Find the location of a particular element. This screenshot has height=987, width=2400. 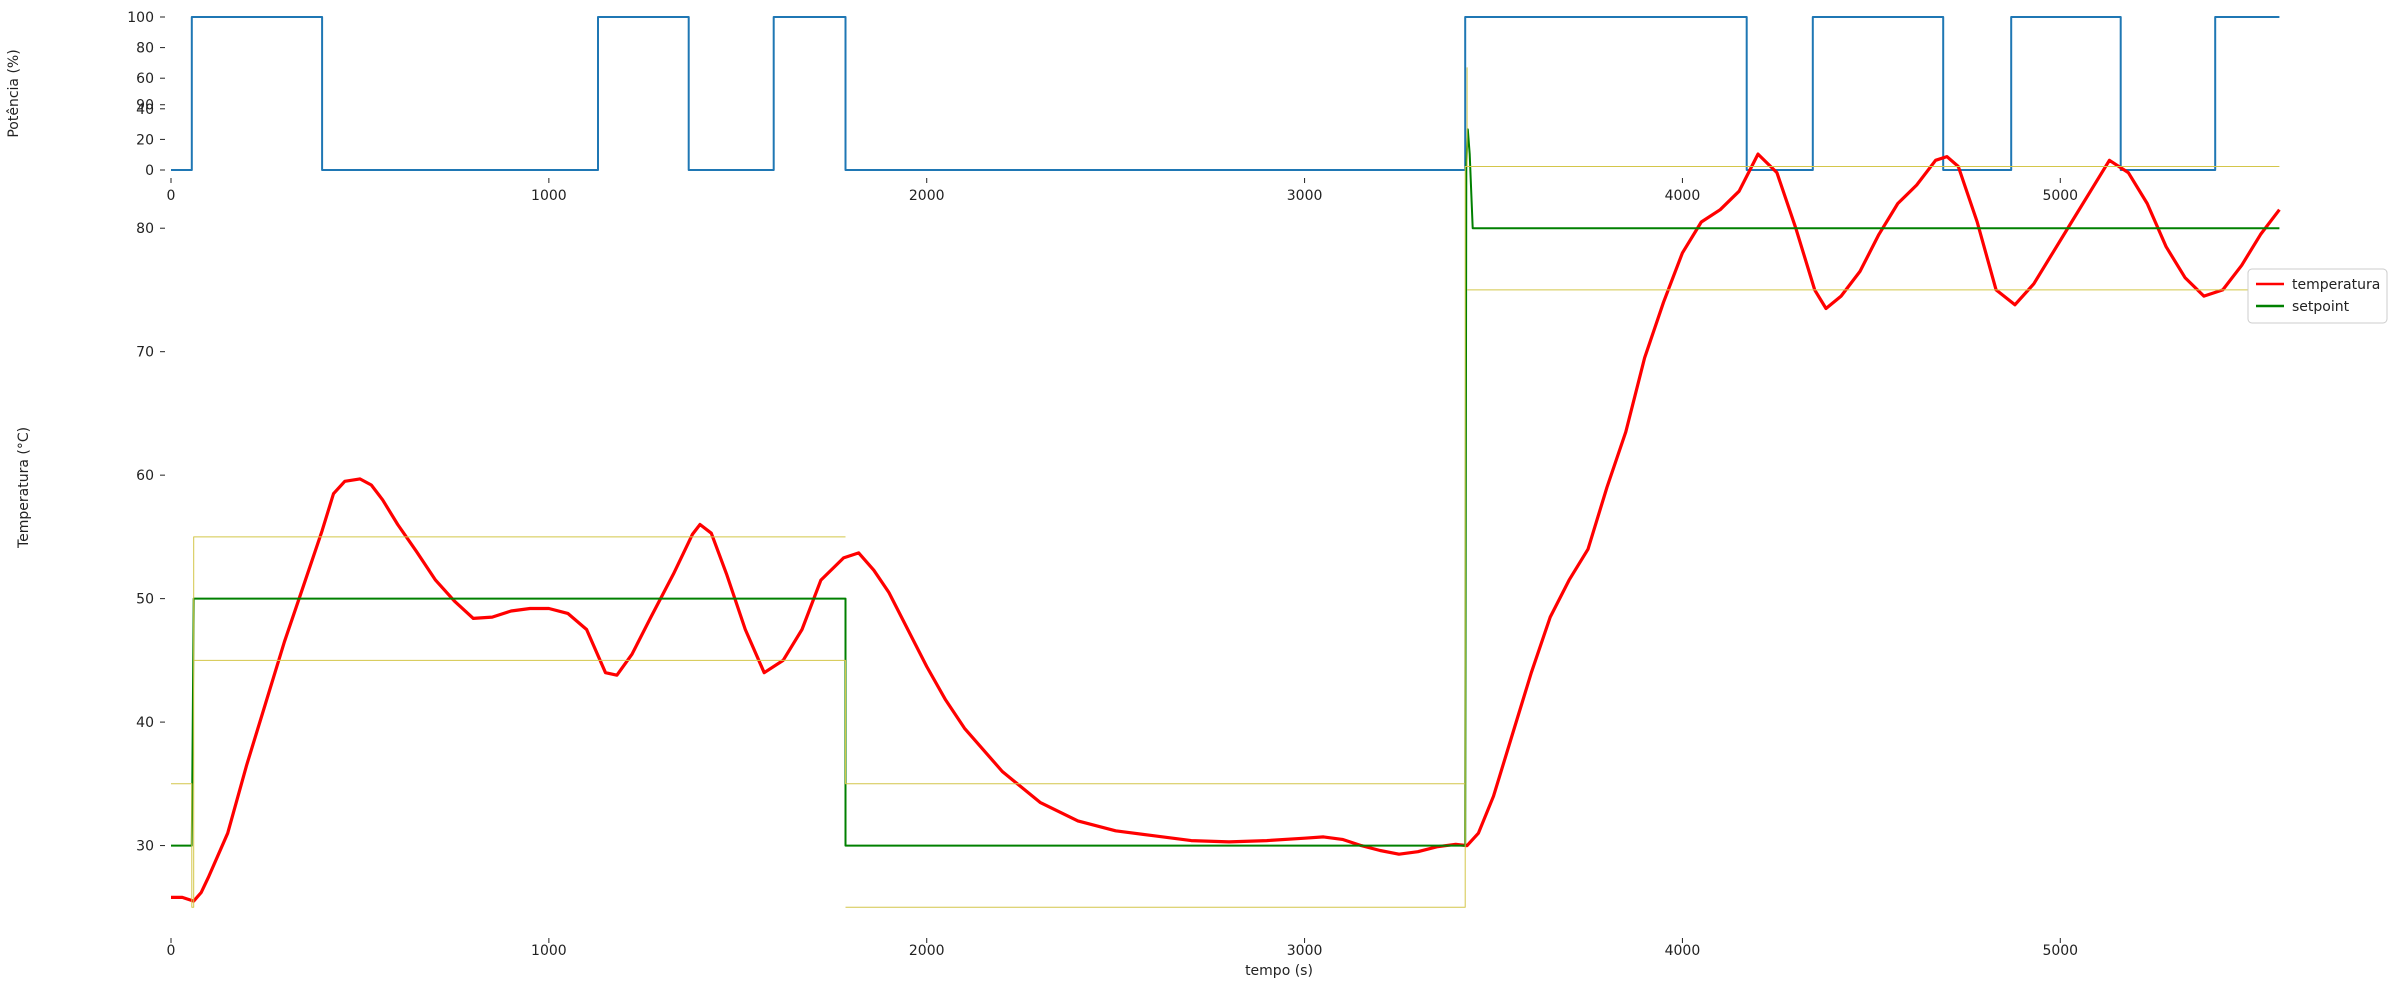

legend-box is located at coordinates (2317, 296).